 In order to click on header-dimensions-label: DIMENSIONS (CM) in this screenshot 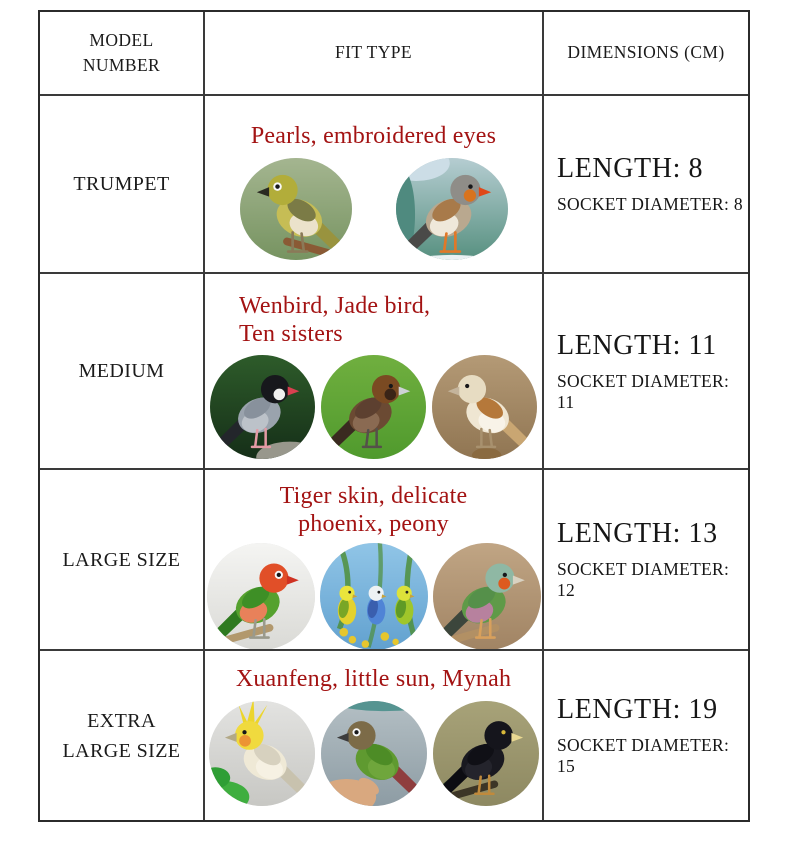, I will do `click(646, 52)`.